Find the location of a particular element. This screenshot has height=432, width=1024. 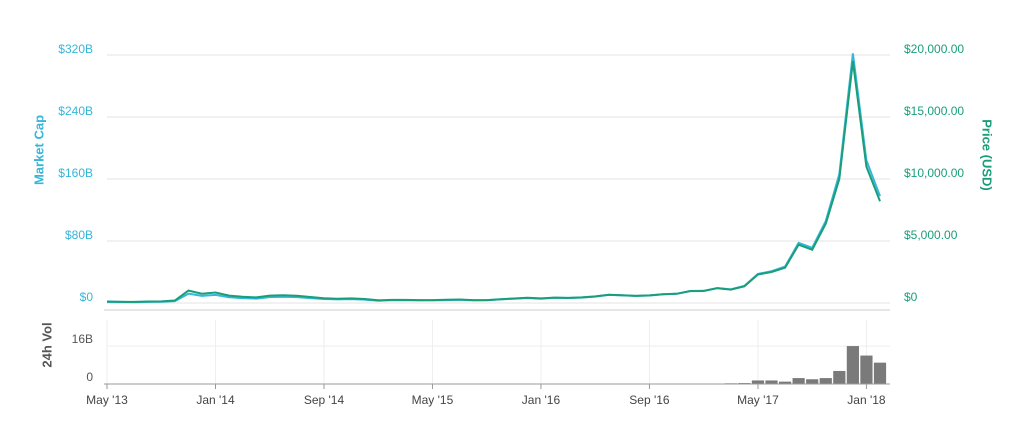

y-tick-label: $80B is located at coordinates (79, 235).